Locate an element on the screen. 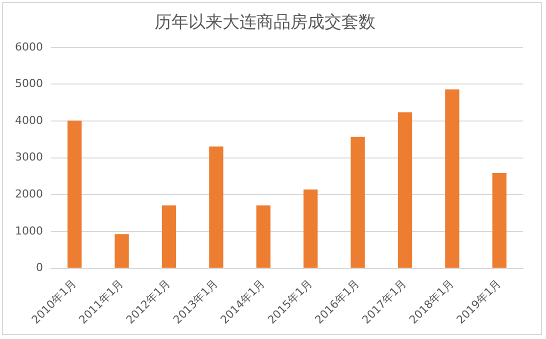  y-tick-label: 4000 is located at coordinates (28, 120).